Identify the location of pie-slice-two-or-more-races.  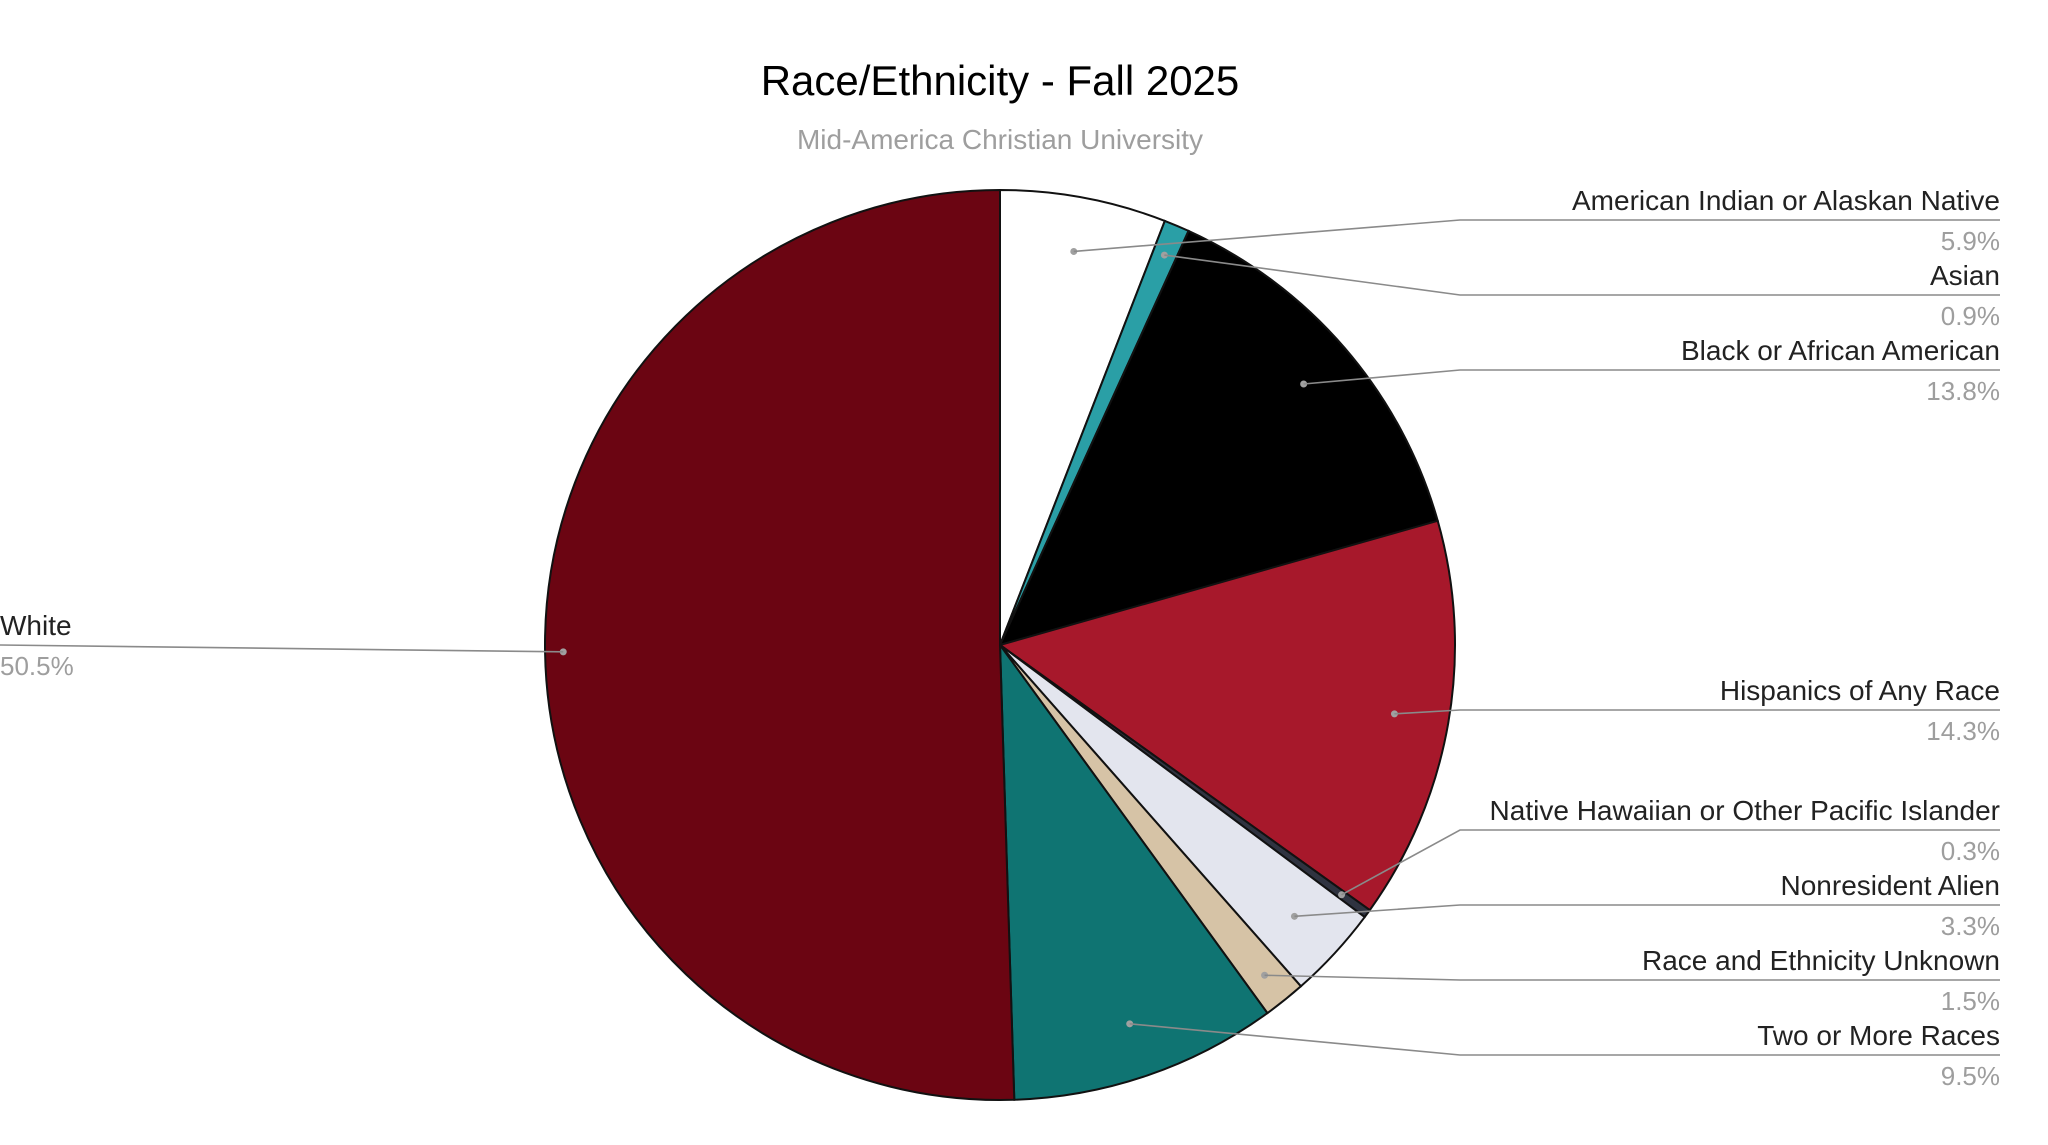
(1133, 871).